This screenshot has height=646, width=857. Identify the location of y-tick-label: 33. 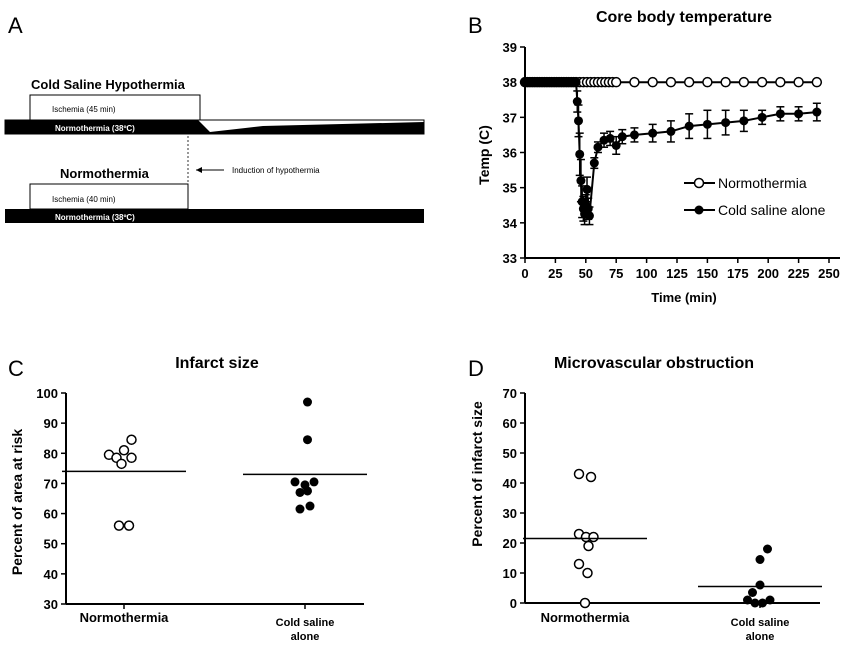
(510, 258).